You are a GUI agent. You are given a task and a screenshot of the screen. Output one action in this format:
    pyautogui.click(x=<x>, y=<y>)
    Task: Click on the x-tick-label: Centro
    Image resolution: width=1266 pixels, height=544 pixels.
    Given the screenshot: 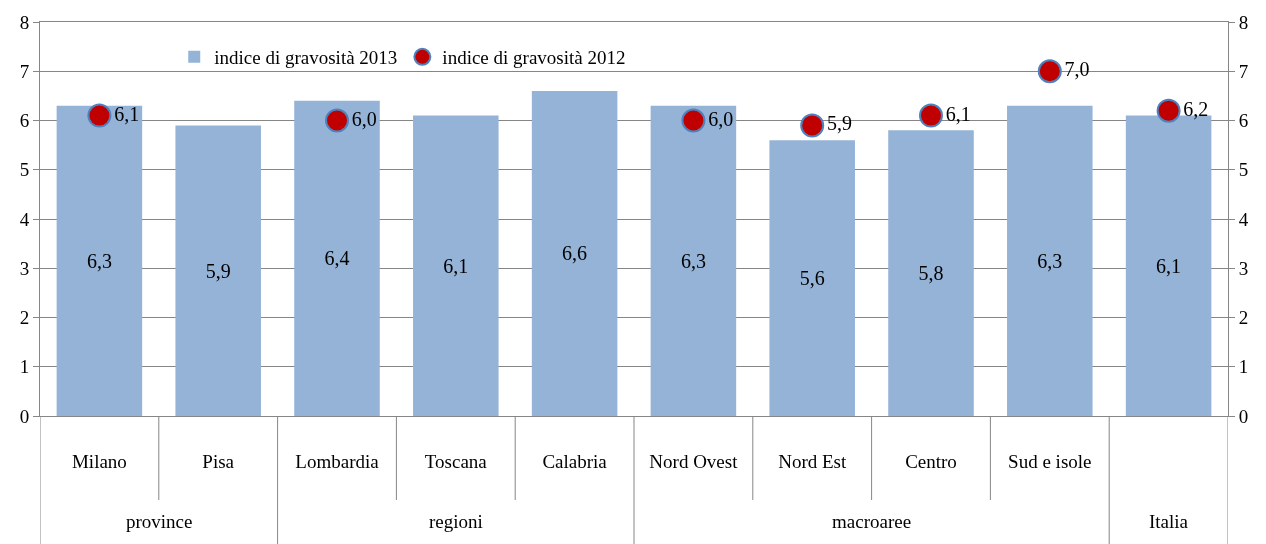 What is the action you would take?
    pyautogui.click(x=931, y=461)
    